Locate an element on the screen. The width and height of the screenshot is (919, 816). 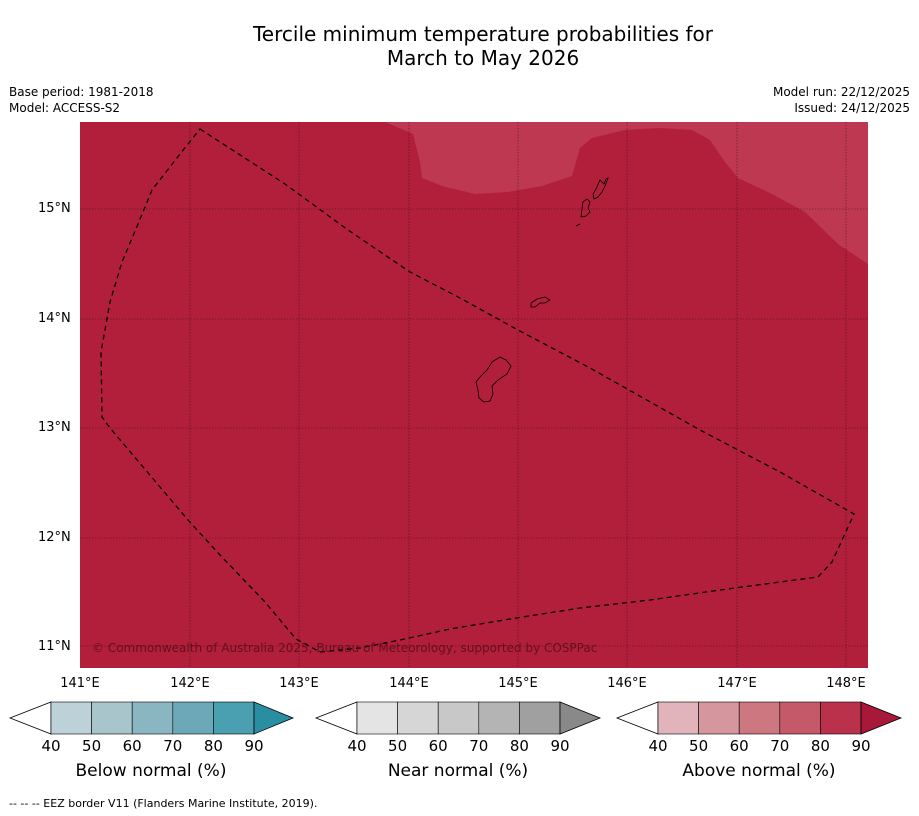
lon-label-141e: 141°E is located at coordinates (80, 683).